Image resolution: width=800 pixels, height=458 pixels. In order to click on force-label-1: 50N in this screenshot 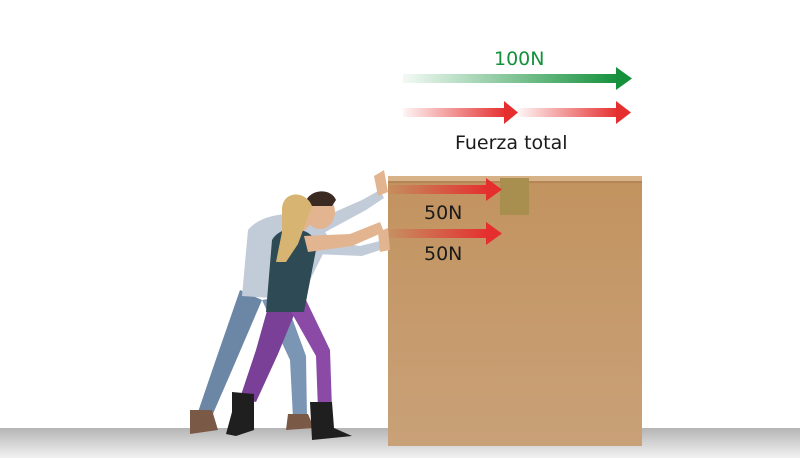, I will do `click(443, 213)`.